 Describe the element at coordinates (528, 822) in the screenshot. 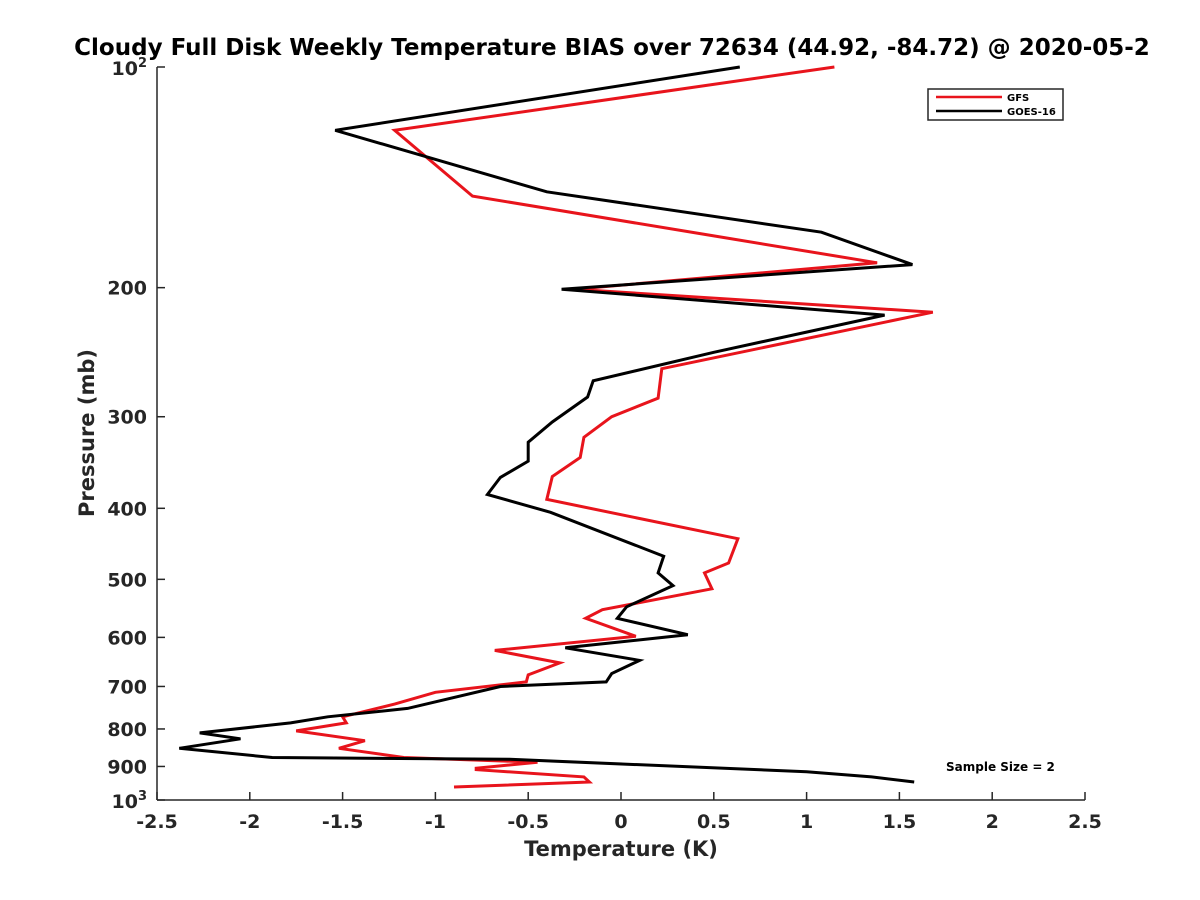

I see `x-tick-label: -0.5` at that location.